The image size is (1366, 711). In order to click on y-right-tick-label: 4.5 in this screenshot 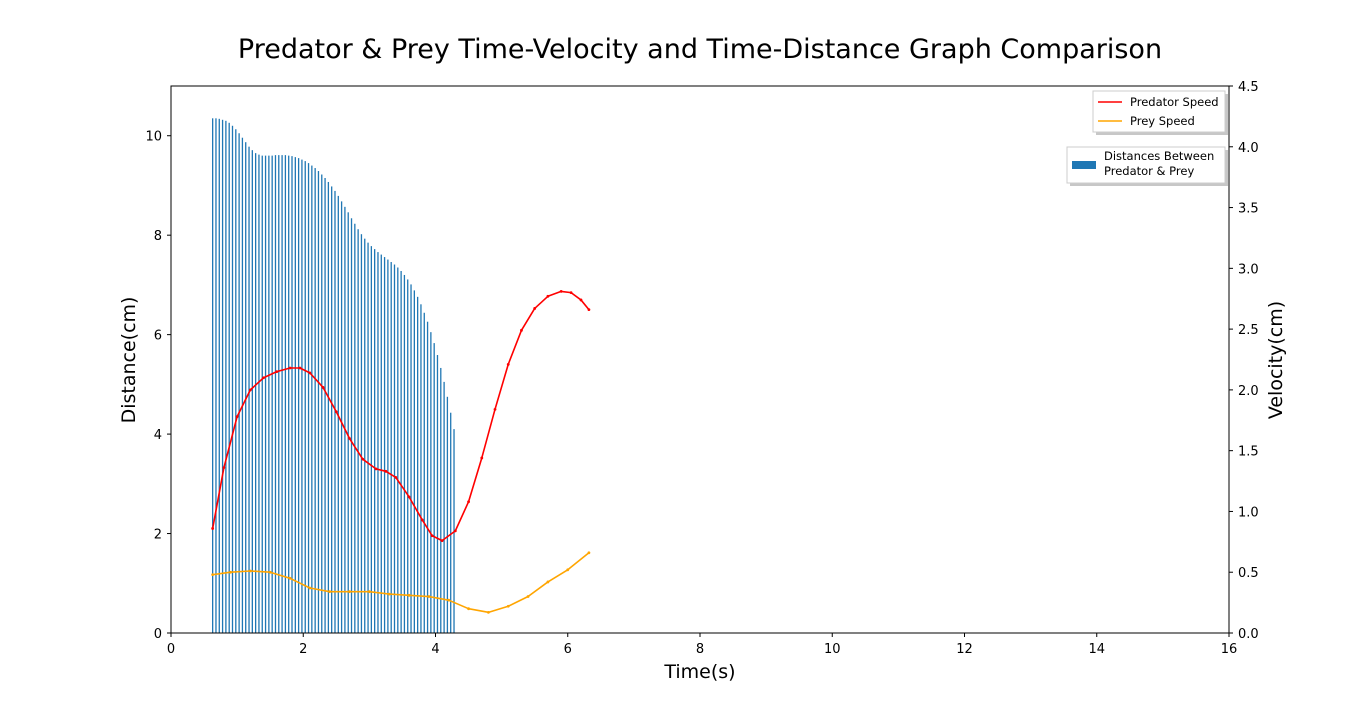, I will do `click(1248, 87)`.